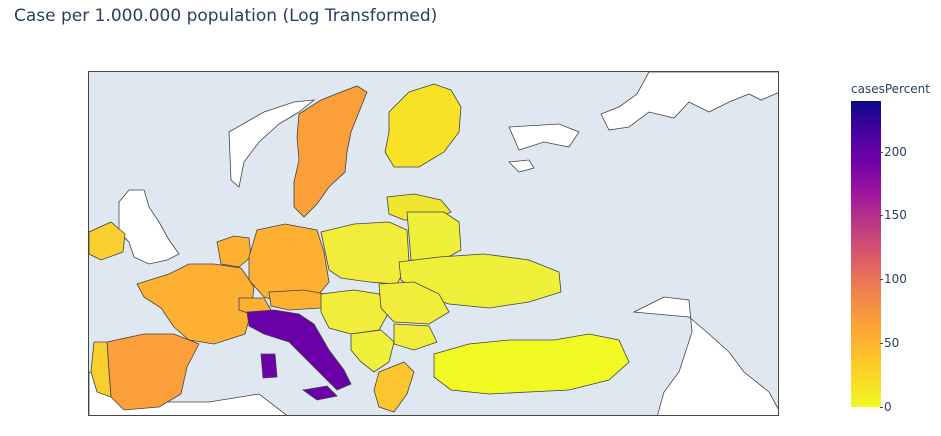  What do you see at coordinates (889, 343) in the screenshot?
I see `colorbar-tick-50: 50` at bounding box center [889, 343].